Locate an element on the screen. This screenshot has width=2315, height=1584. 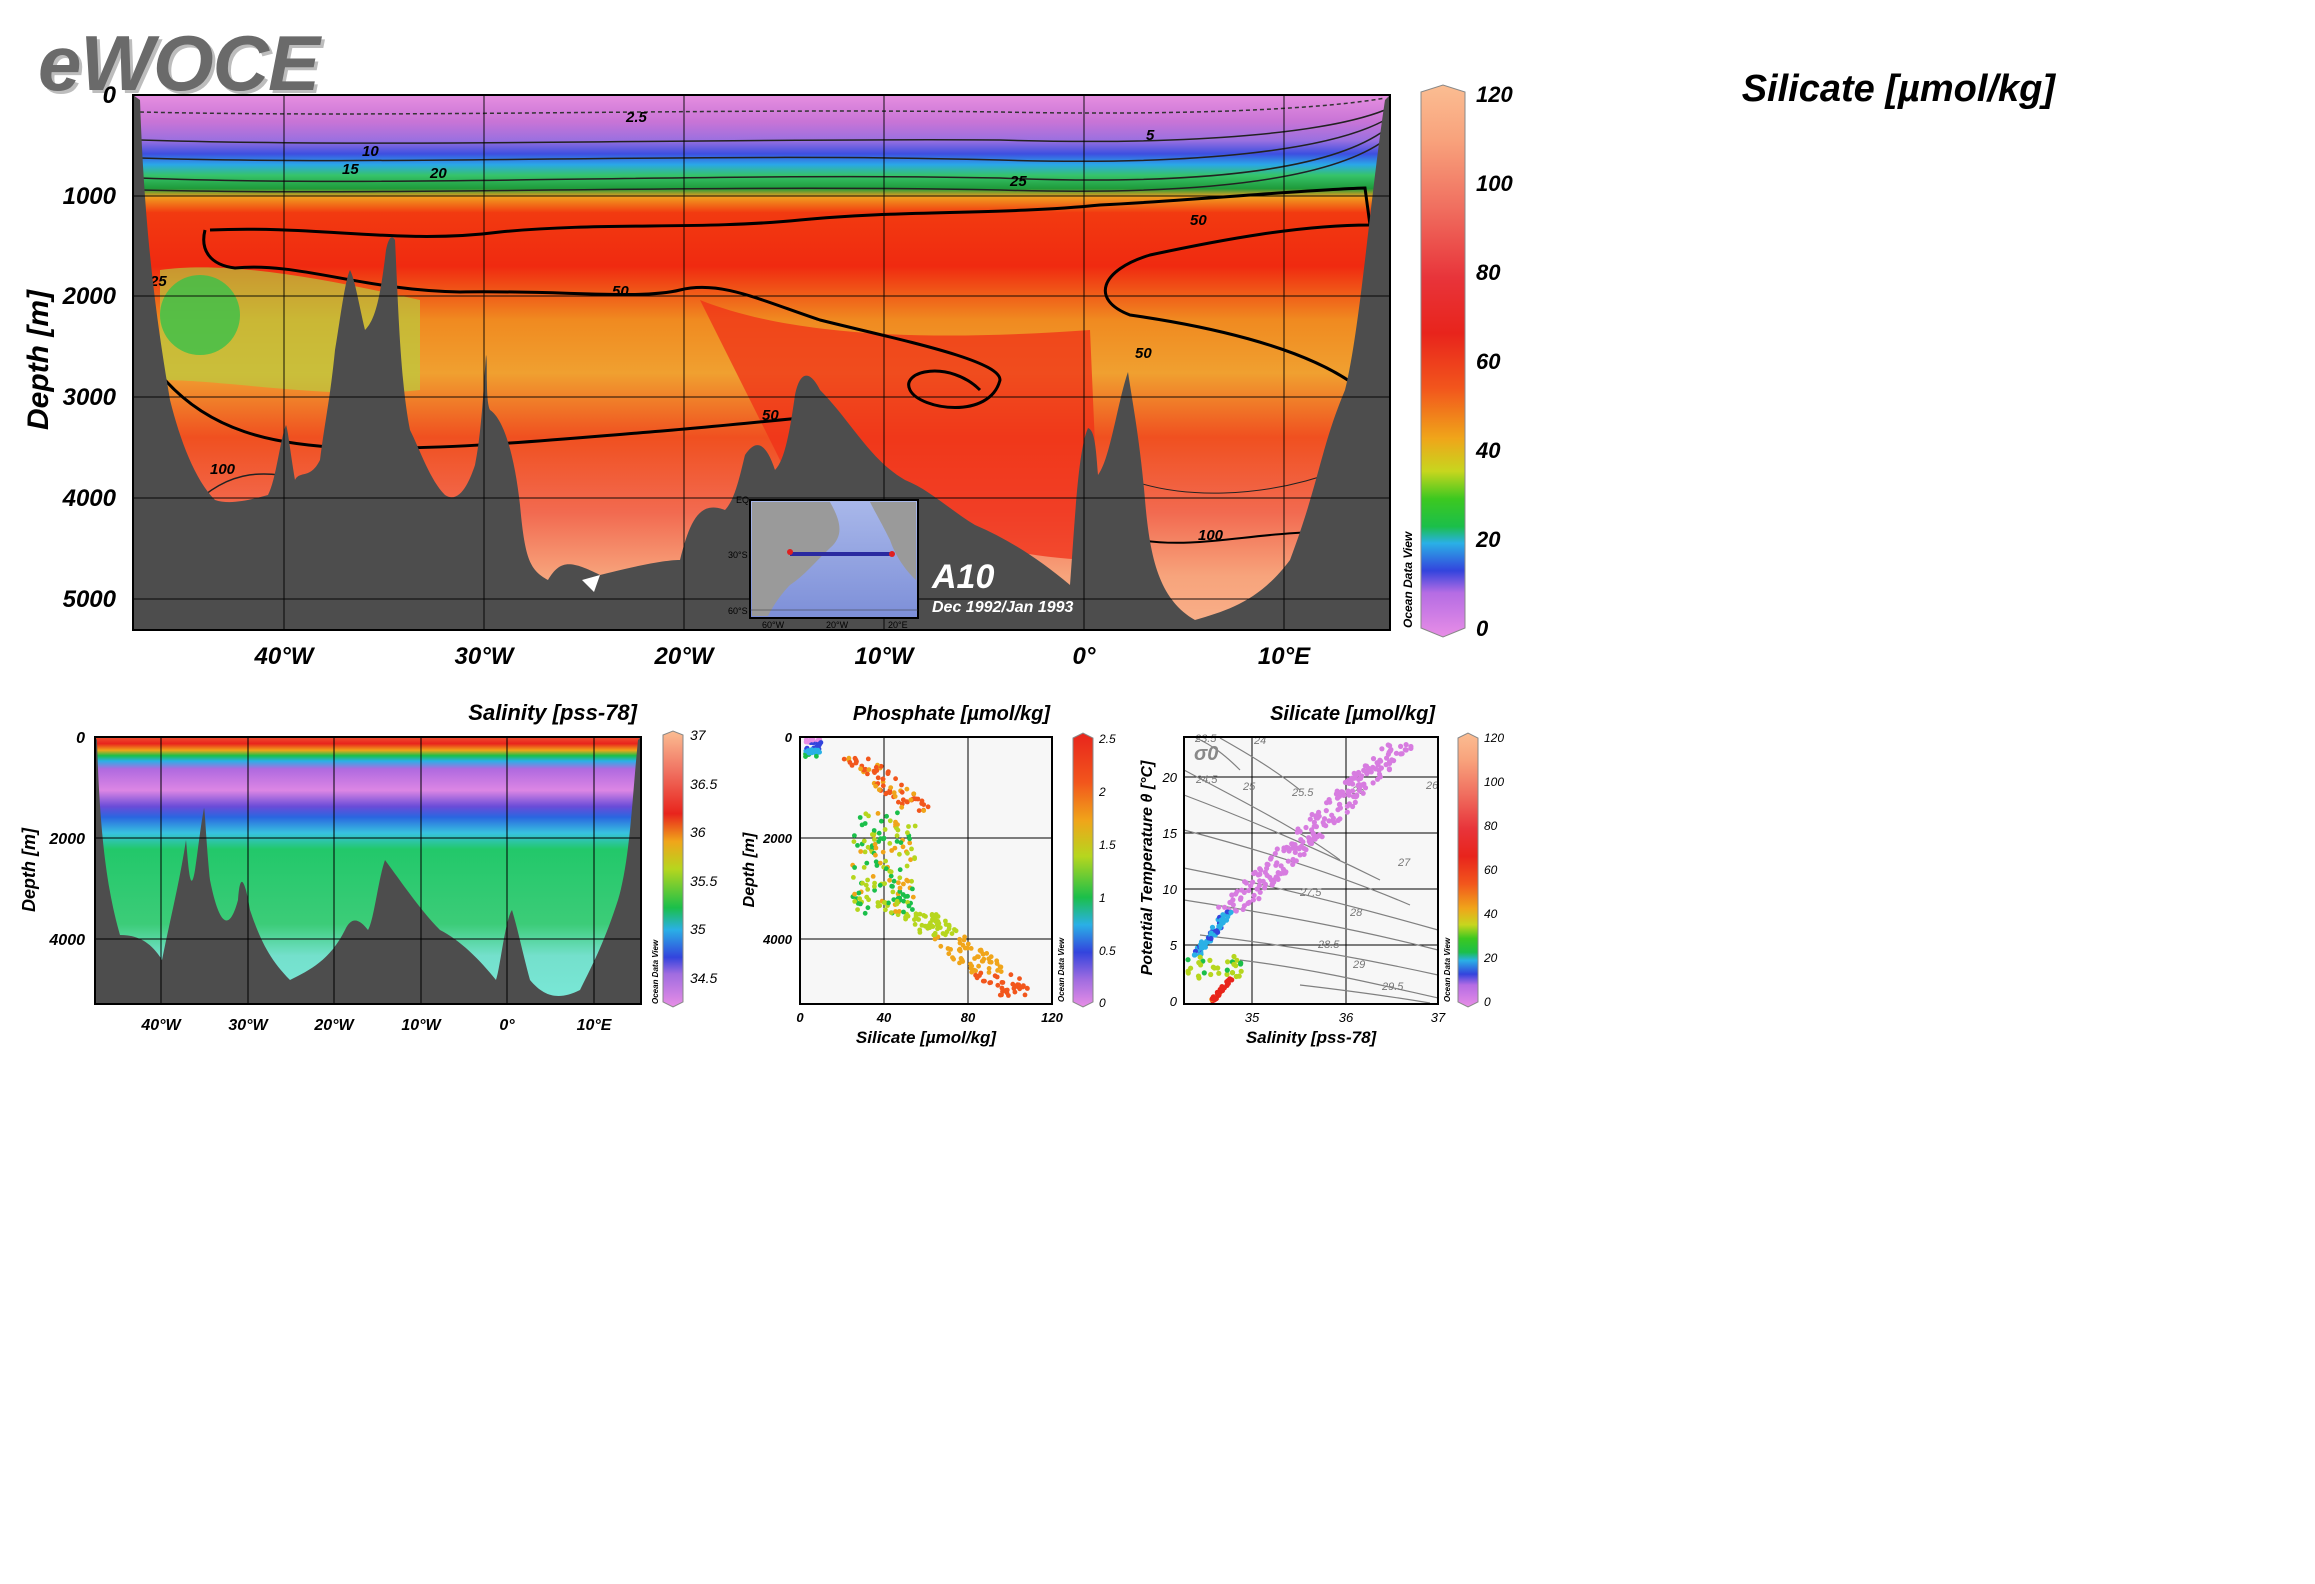
colorbar-tick: 60 is located at coordinates (1488, 361).